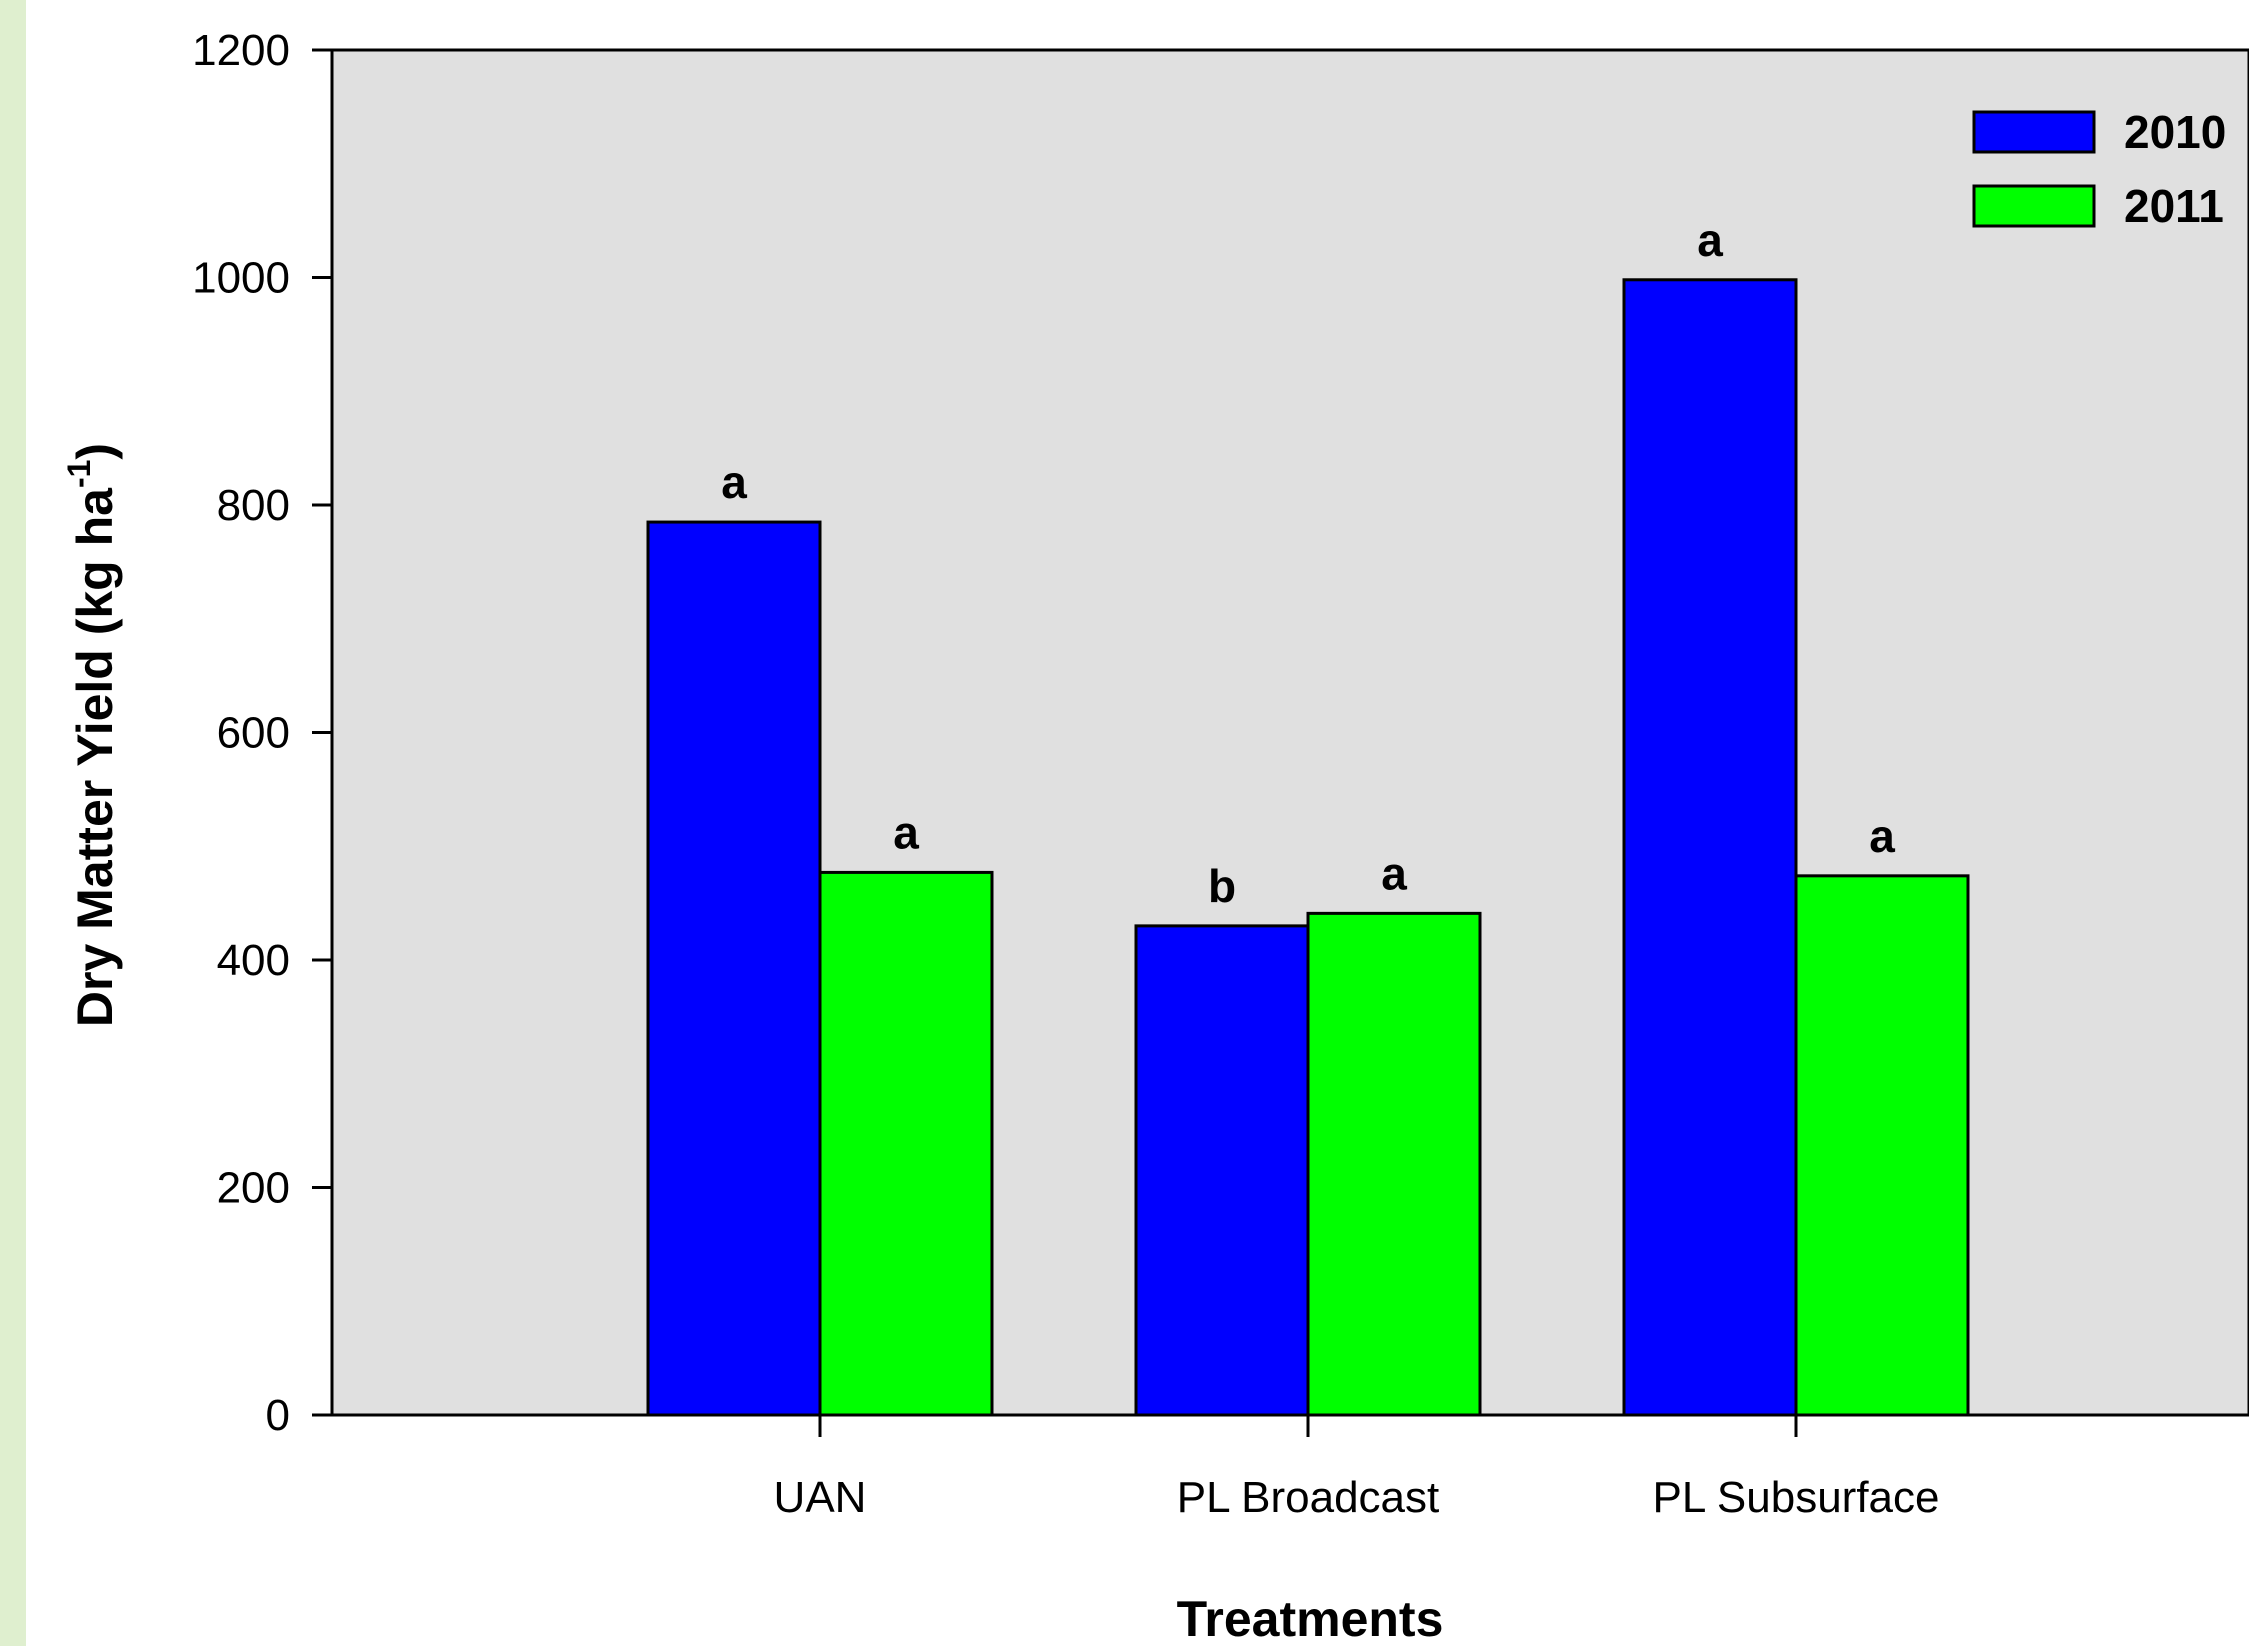 This screenshot has width=2249, height=1646. I want to click on x-tick-label: UAN, so click(820, 1497).